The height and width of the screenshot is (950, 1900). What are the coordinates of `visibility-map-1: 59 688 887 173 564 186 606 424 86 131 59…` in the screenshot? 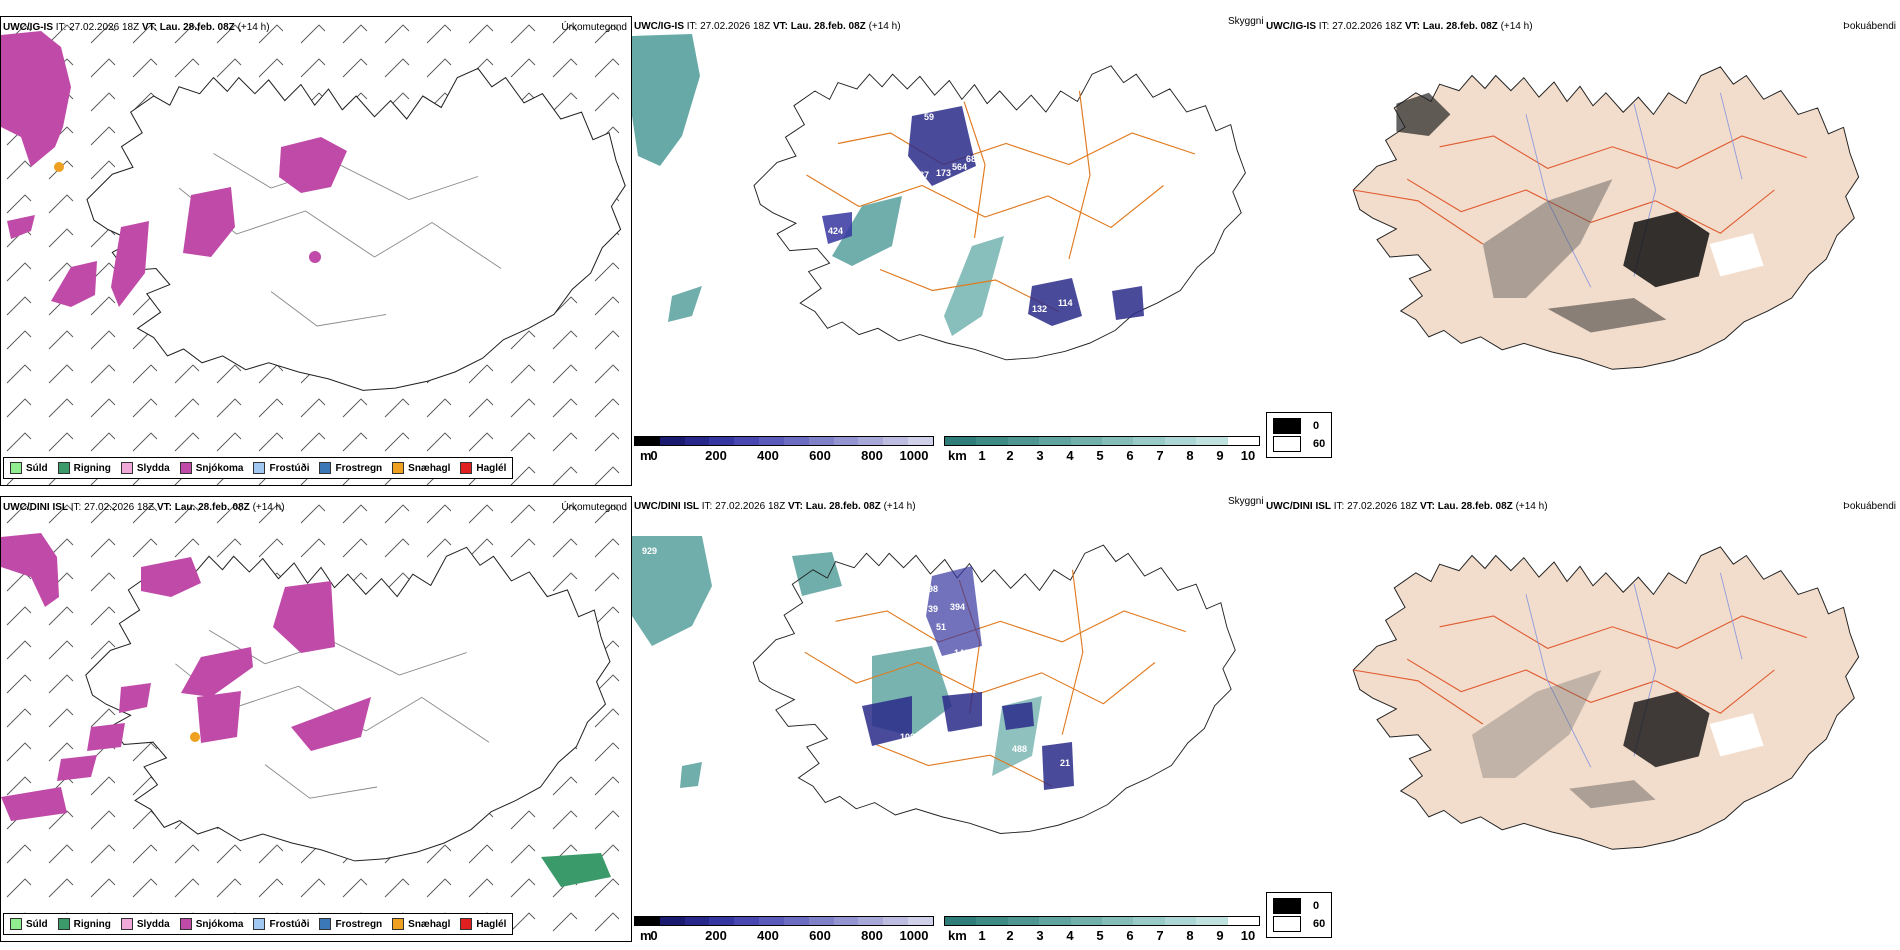 It's located at (939, 197).